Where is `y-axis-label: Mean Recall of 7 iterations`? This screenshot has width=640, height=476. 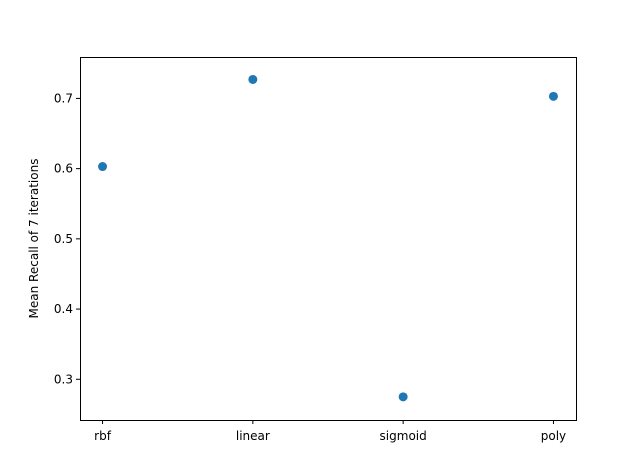 y-axis-label: Mean Recall of 7 iterations is located at coordinates (34, 239).